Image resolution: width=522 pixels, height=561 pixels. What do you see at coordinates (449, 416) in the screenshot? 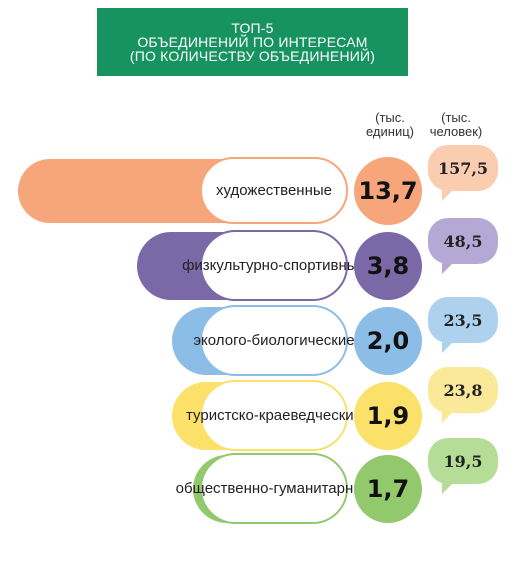
I see `bubble-tail-tour` at bounding box center [449, 416].